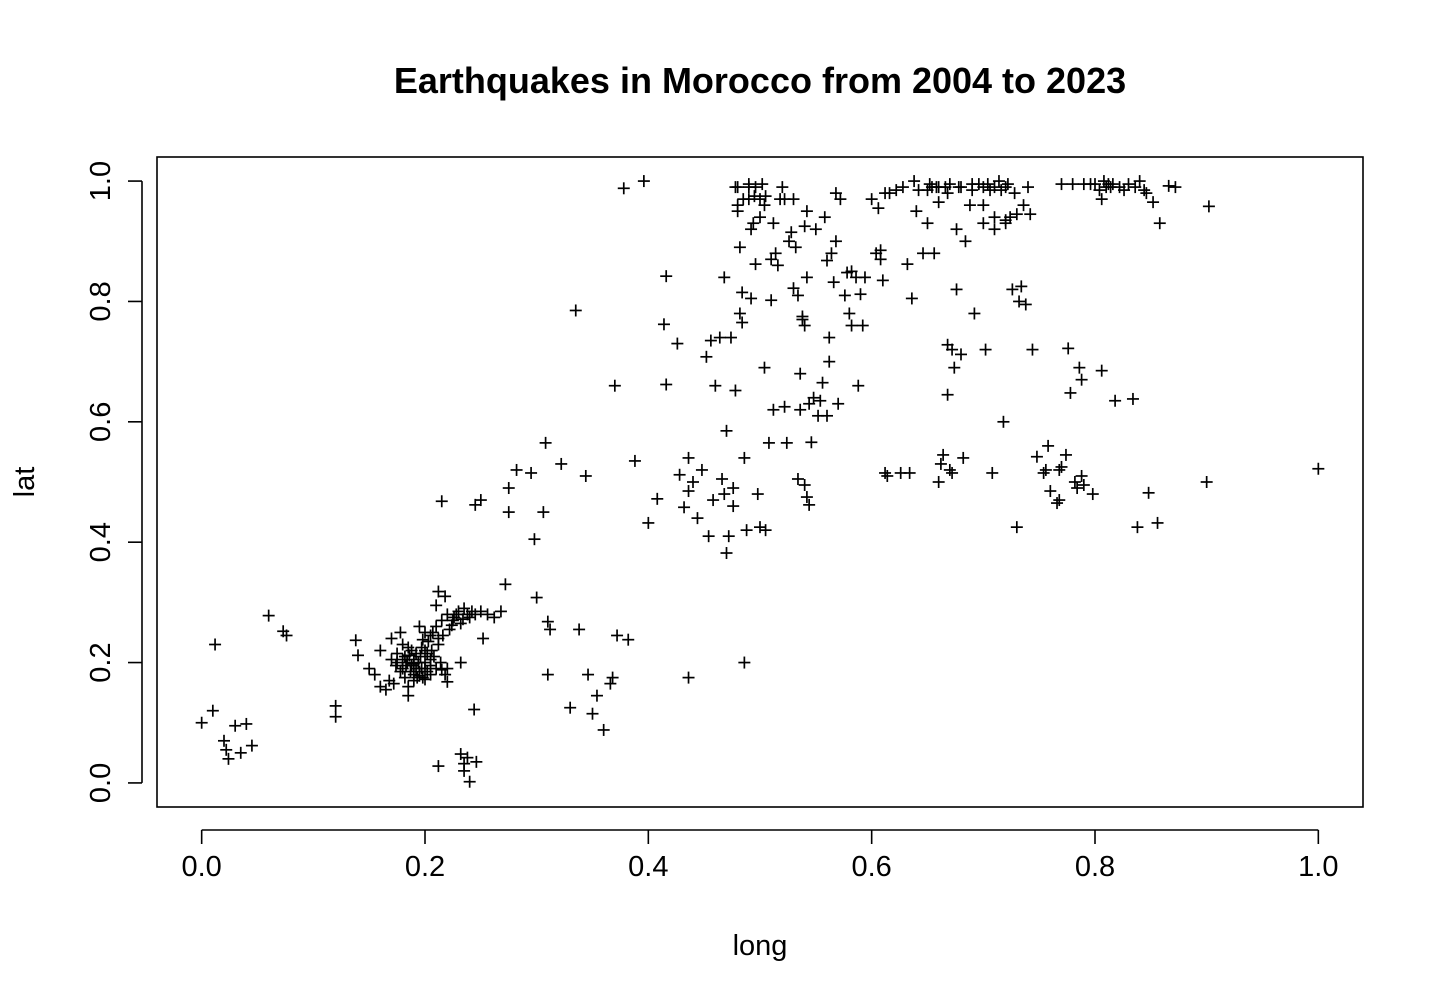 This screenshot has height=1004, width=1444. Describe the element at coordinates (101, 542) in the screenshot. I see `y-tick-label: 0.4` at that location.